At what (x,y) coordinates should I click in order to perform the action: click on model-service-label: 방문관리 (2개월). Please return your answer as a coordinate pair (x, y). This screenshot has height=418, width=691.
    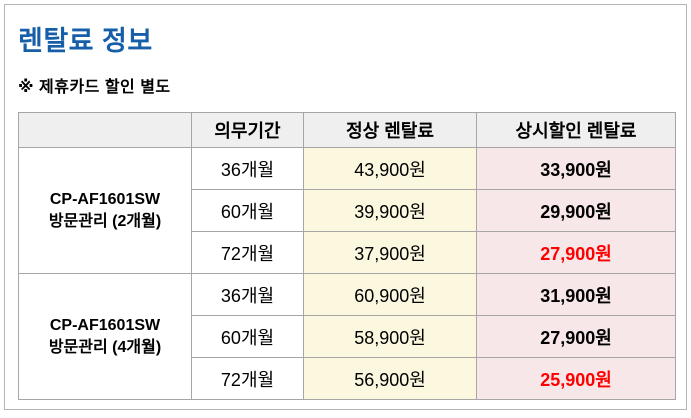
    Looking at the image, I should click on (105, 221).